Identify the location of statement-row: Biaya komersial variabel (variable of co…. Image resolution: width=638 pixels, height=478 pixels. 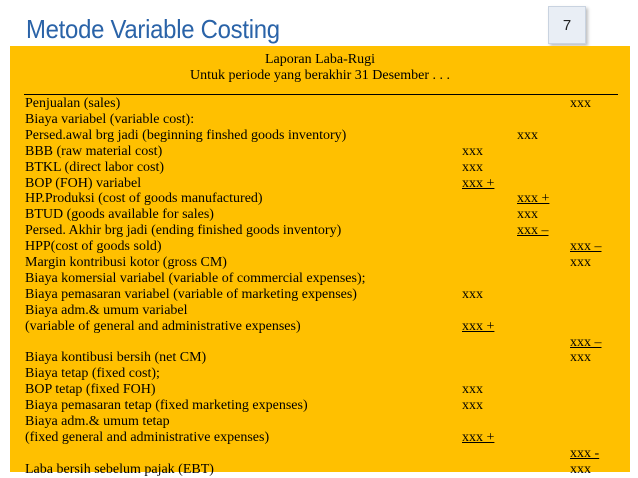
(320, 279).